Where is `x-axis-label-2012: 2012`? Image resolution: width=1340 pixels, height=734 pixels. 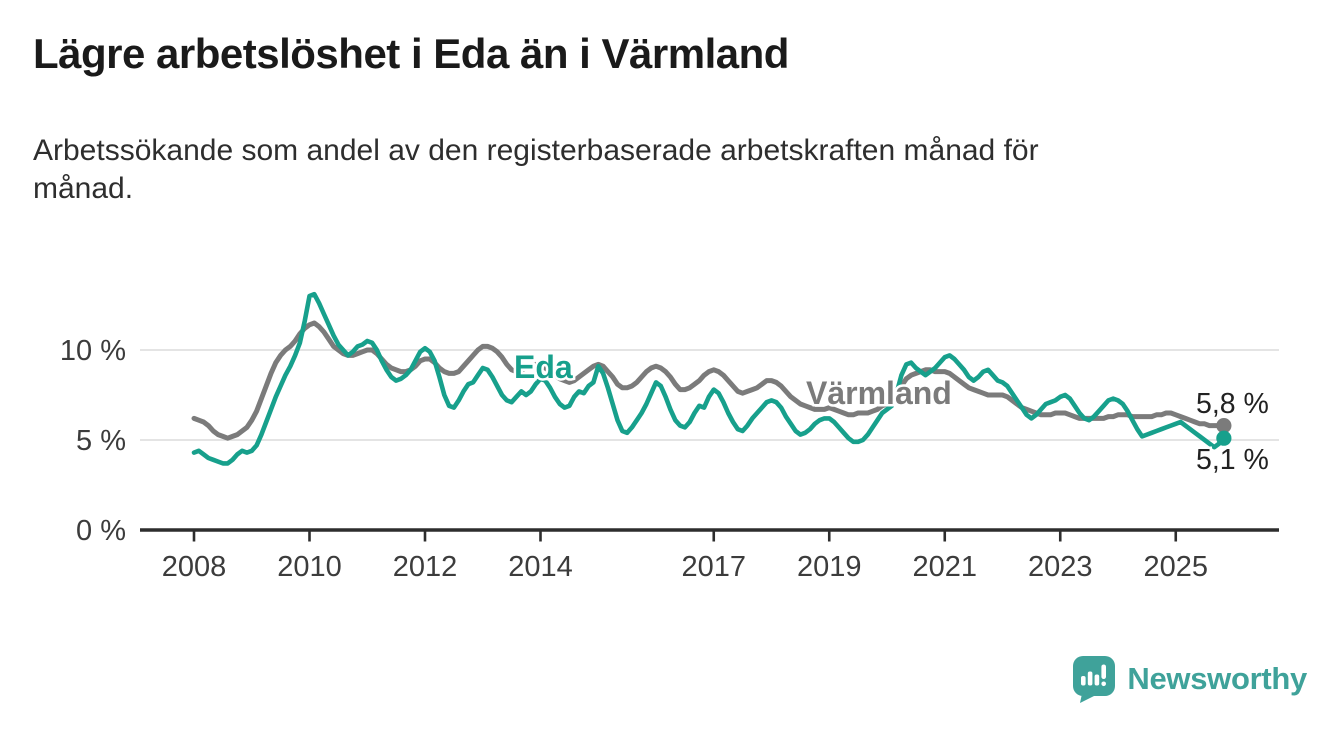
x-axis-label-2012: 2012 is located at coordinates (425, 567).